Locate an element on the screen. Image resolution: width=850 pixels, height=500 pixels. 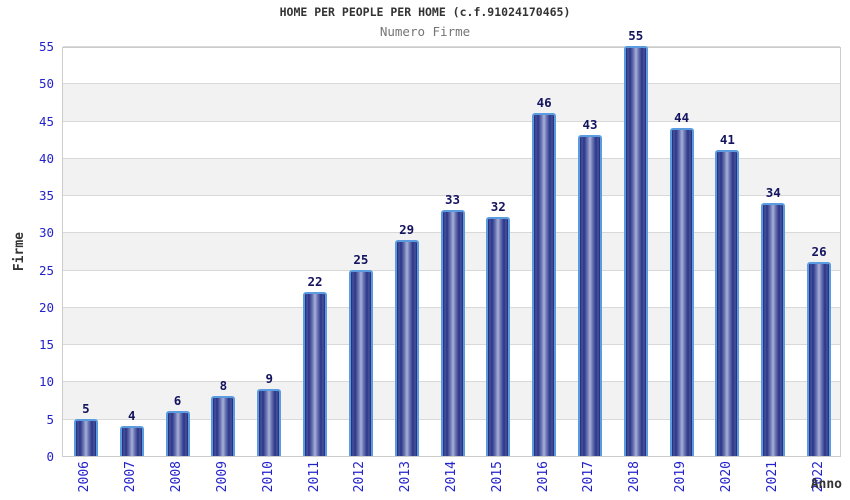
bar-2011 is located at coordinates (315, 374).